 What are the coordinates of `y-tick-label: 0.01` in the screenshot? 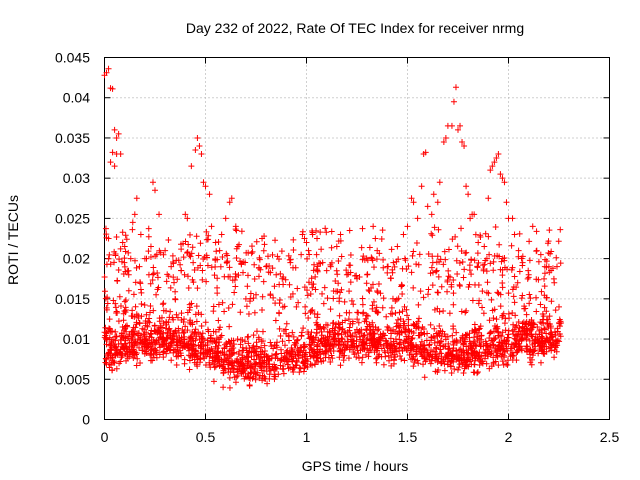 It's located at (76, 339).